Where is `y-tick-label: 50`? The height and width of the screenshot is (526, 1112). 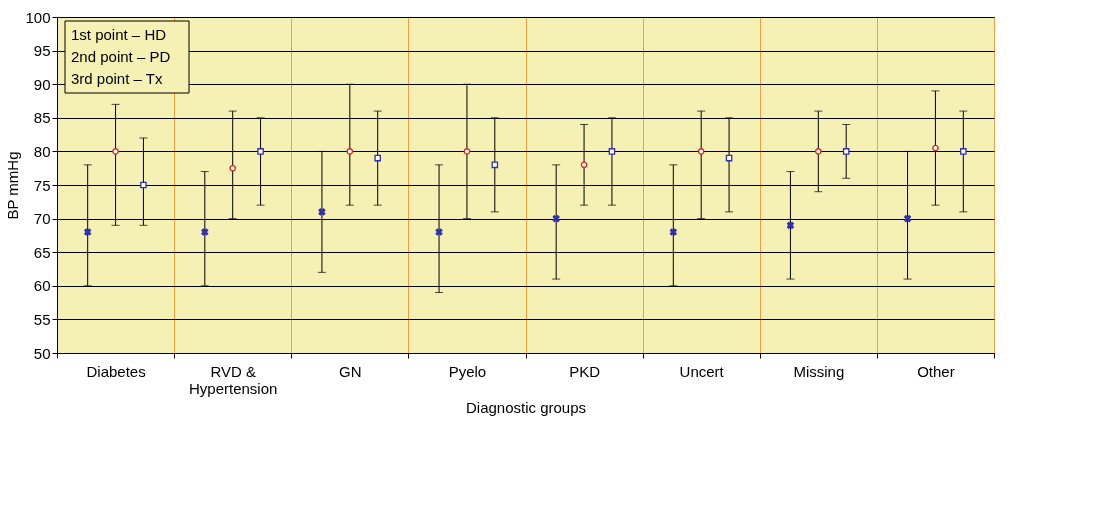 y-tick-label: 50 is located at coordinates (42, 353).